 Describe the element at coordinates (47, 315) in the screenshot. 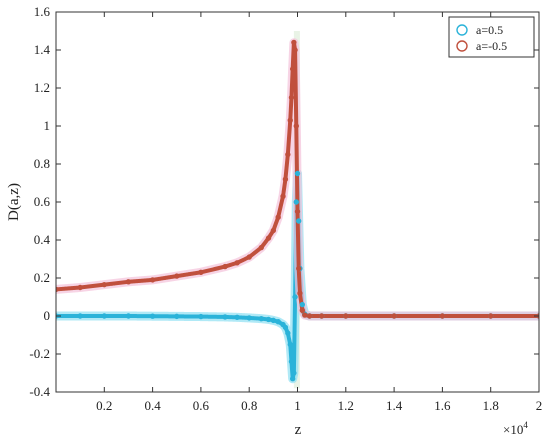

I see `y-tick-label: 0` at that location.